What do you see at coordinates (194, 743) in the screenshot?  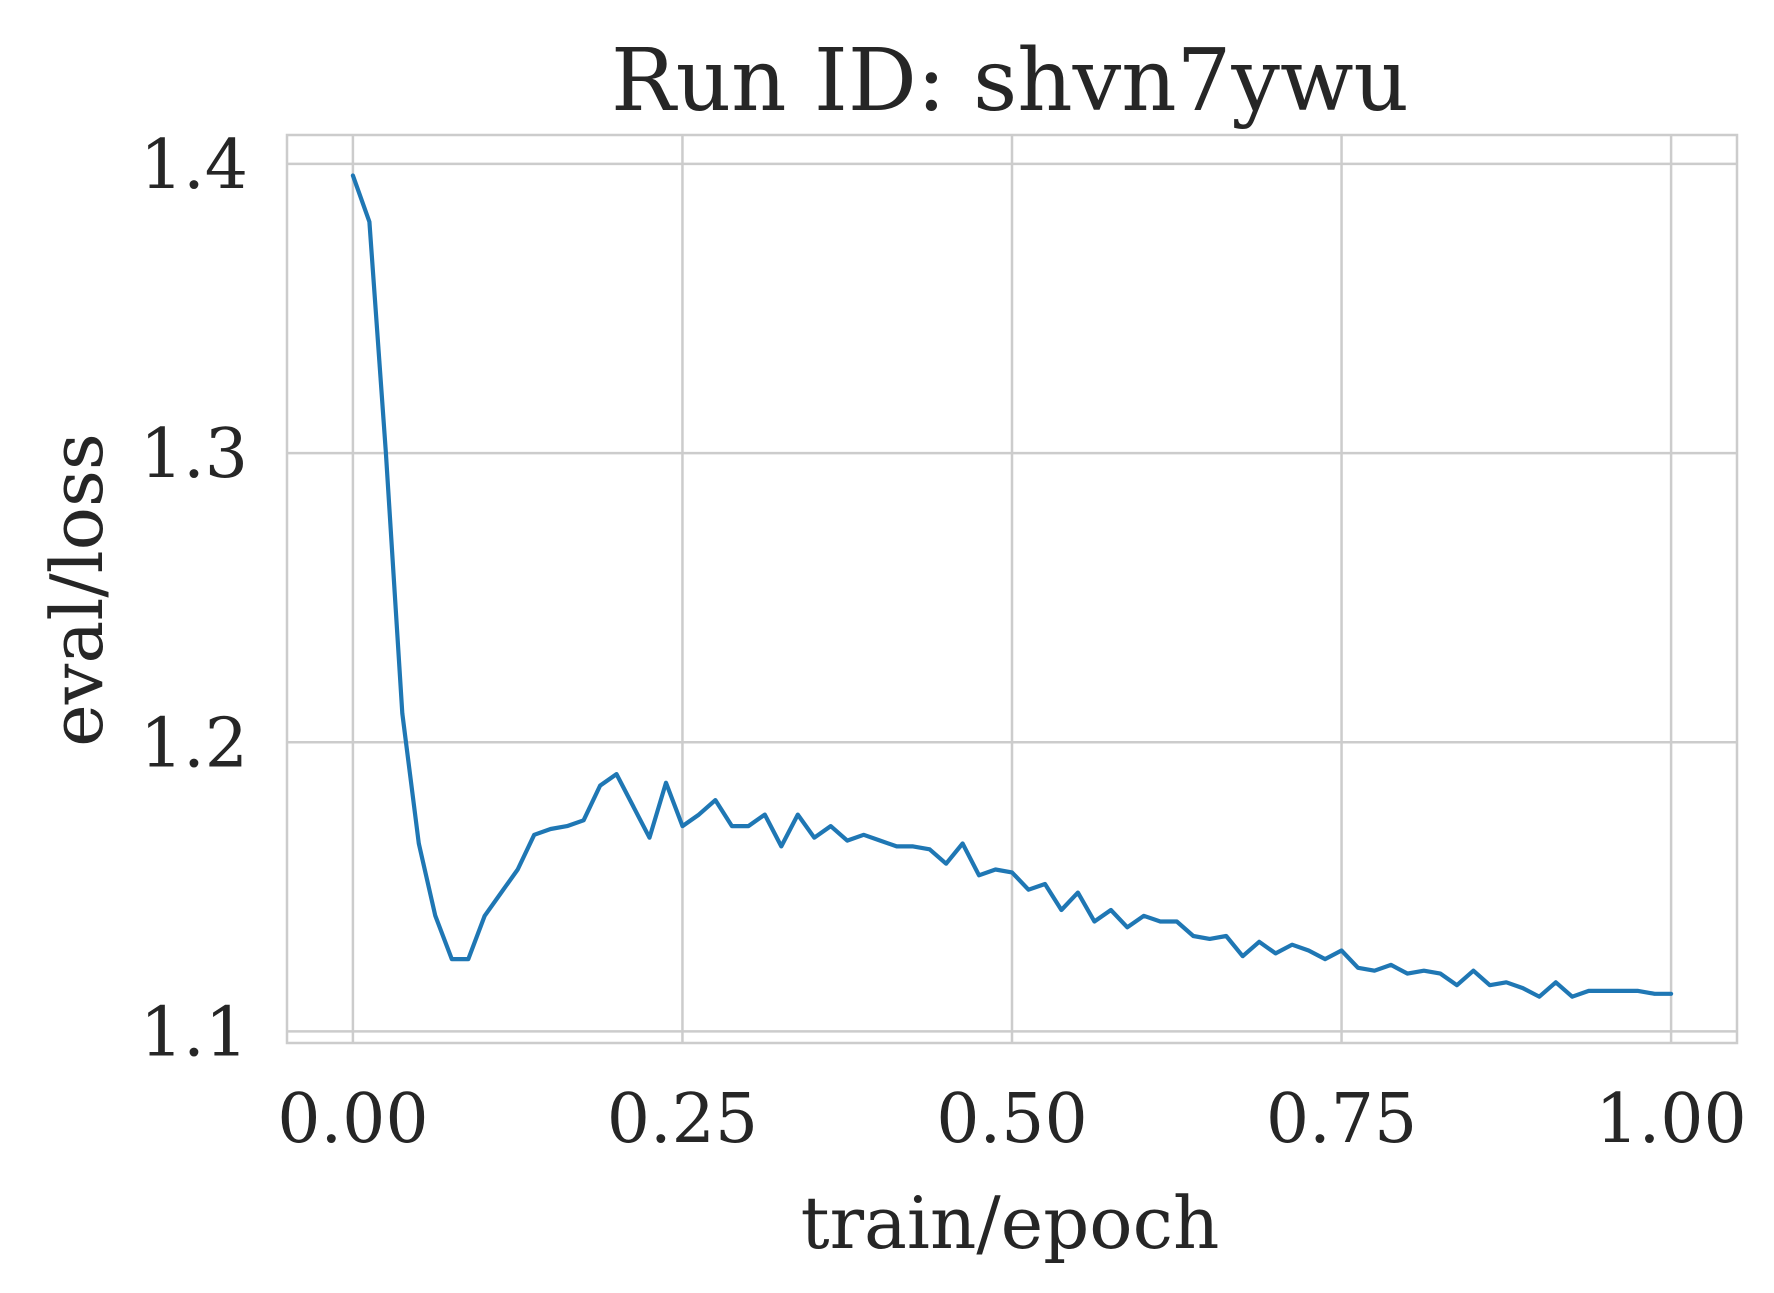 I see `y-tick-label: 1.2` at bounding box center [194, 743].